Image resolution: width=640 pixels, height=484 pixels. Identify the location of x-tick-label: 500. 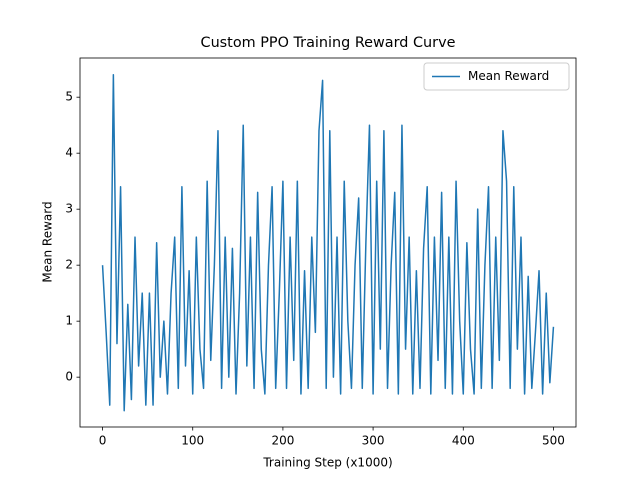
(553, 441).